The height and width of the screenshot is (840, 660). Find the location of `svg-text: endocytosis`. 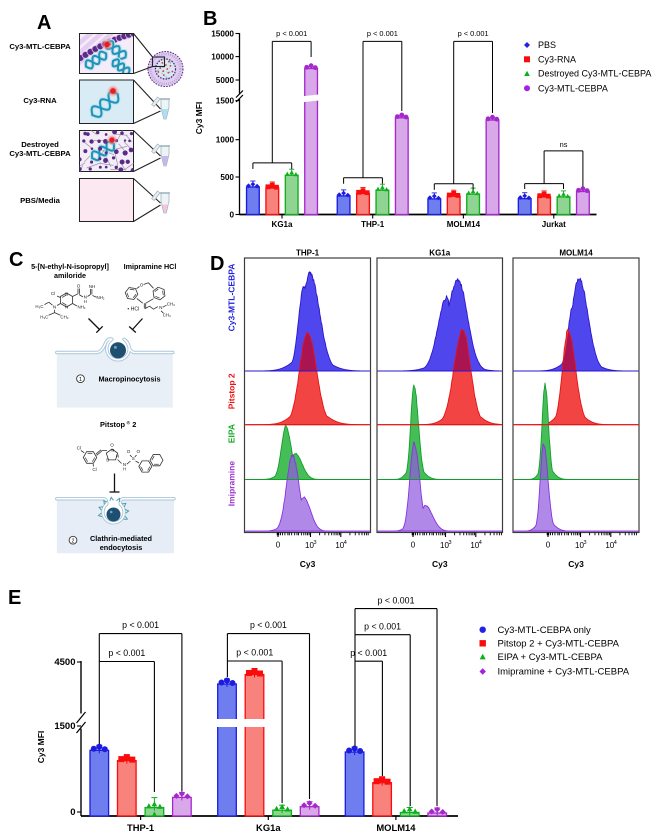

svg-text: endocytosis is located at coordinates (121, 547).